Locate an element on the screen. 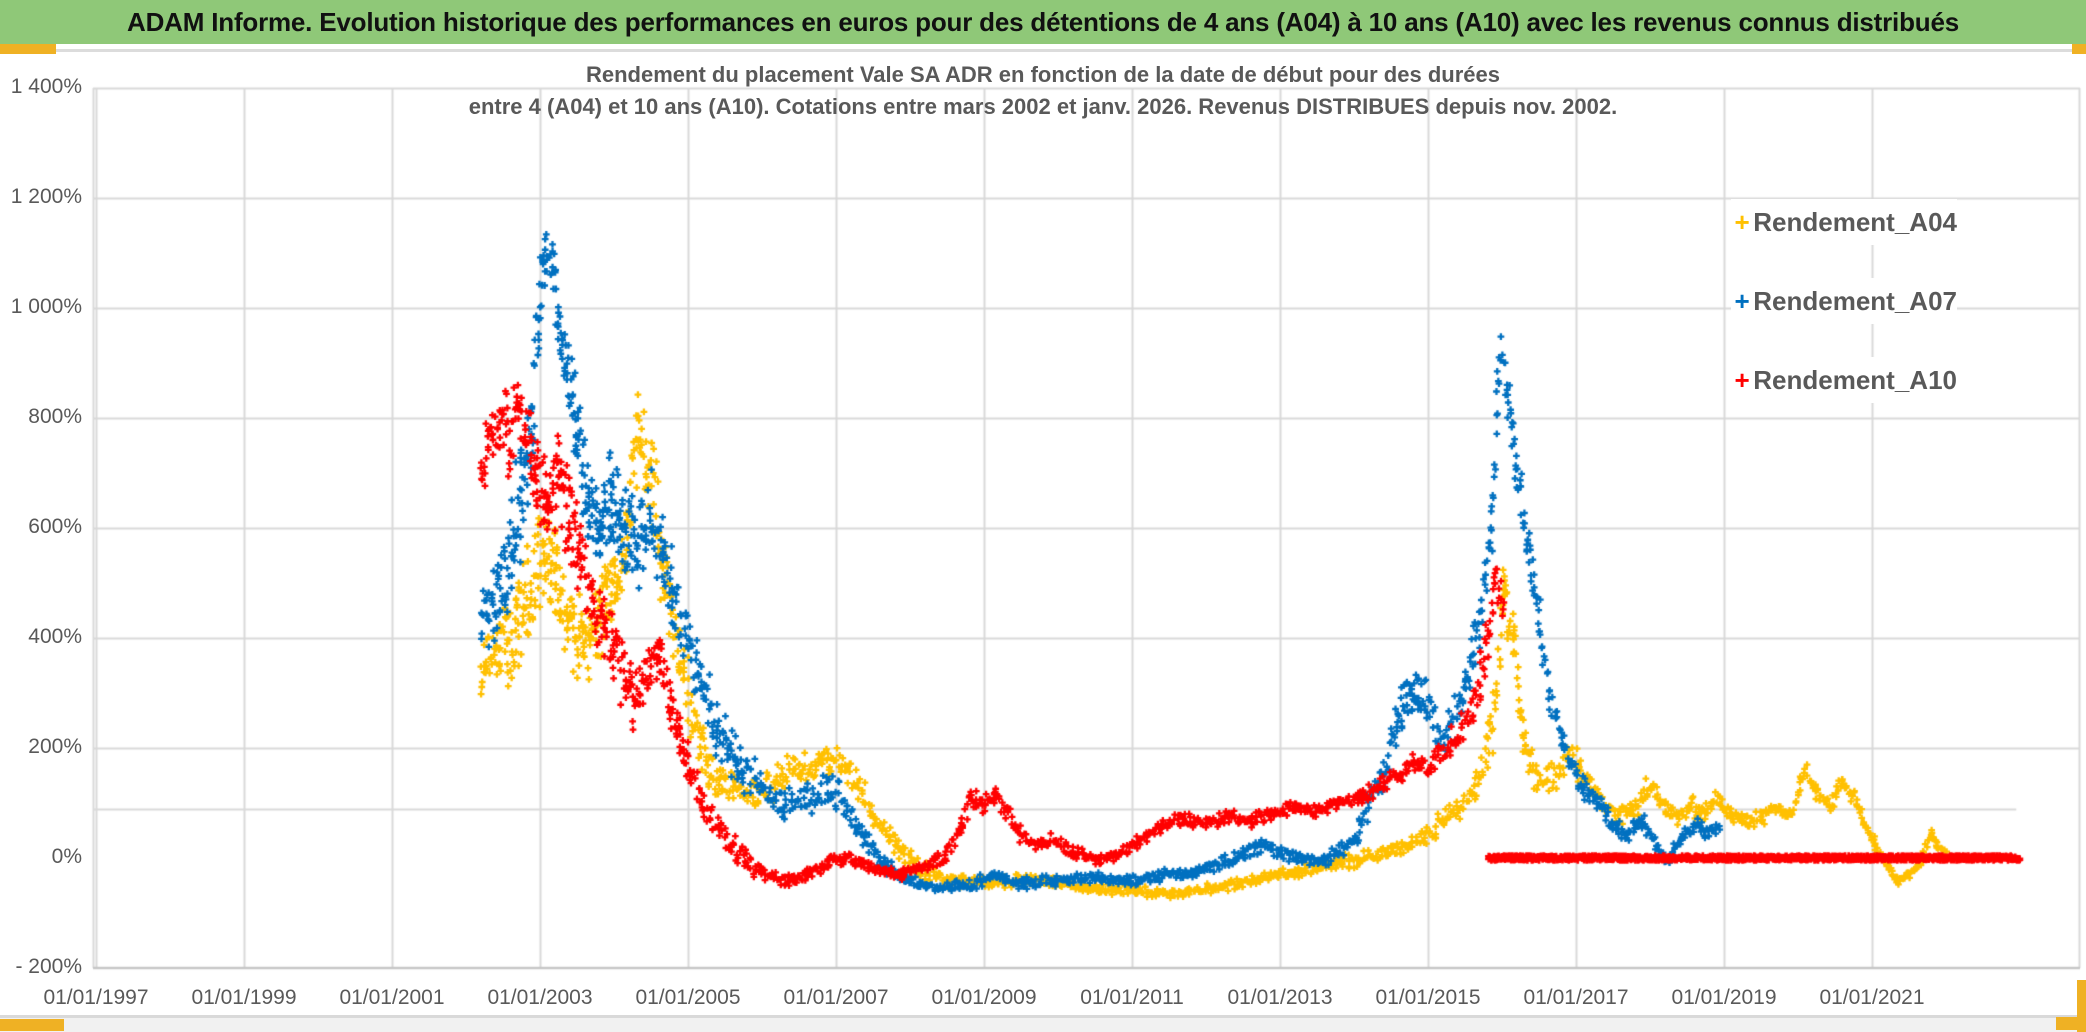 The width and height of the screenshot is (2086, 1032). x-tick-label: 01/01/1997 is located at coordinates (96, 997).